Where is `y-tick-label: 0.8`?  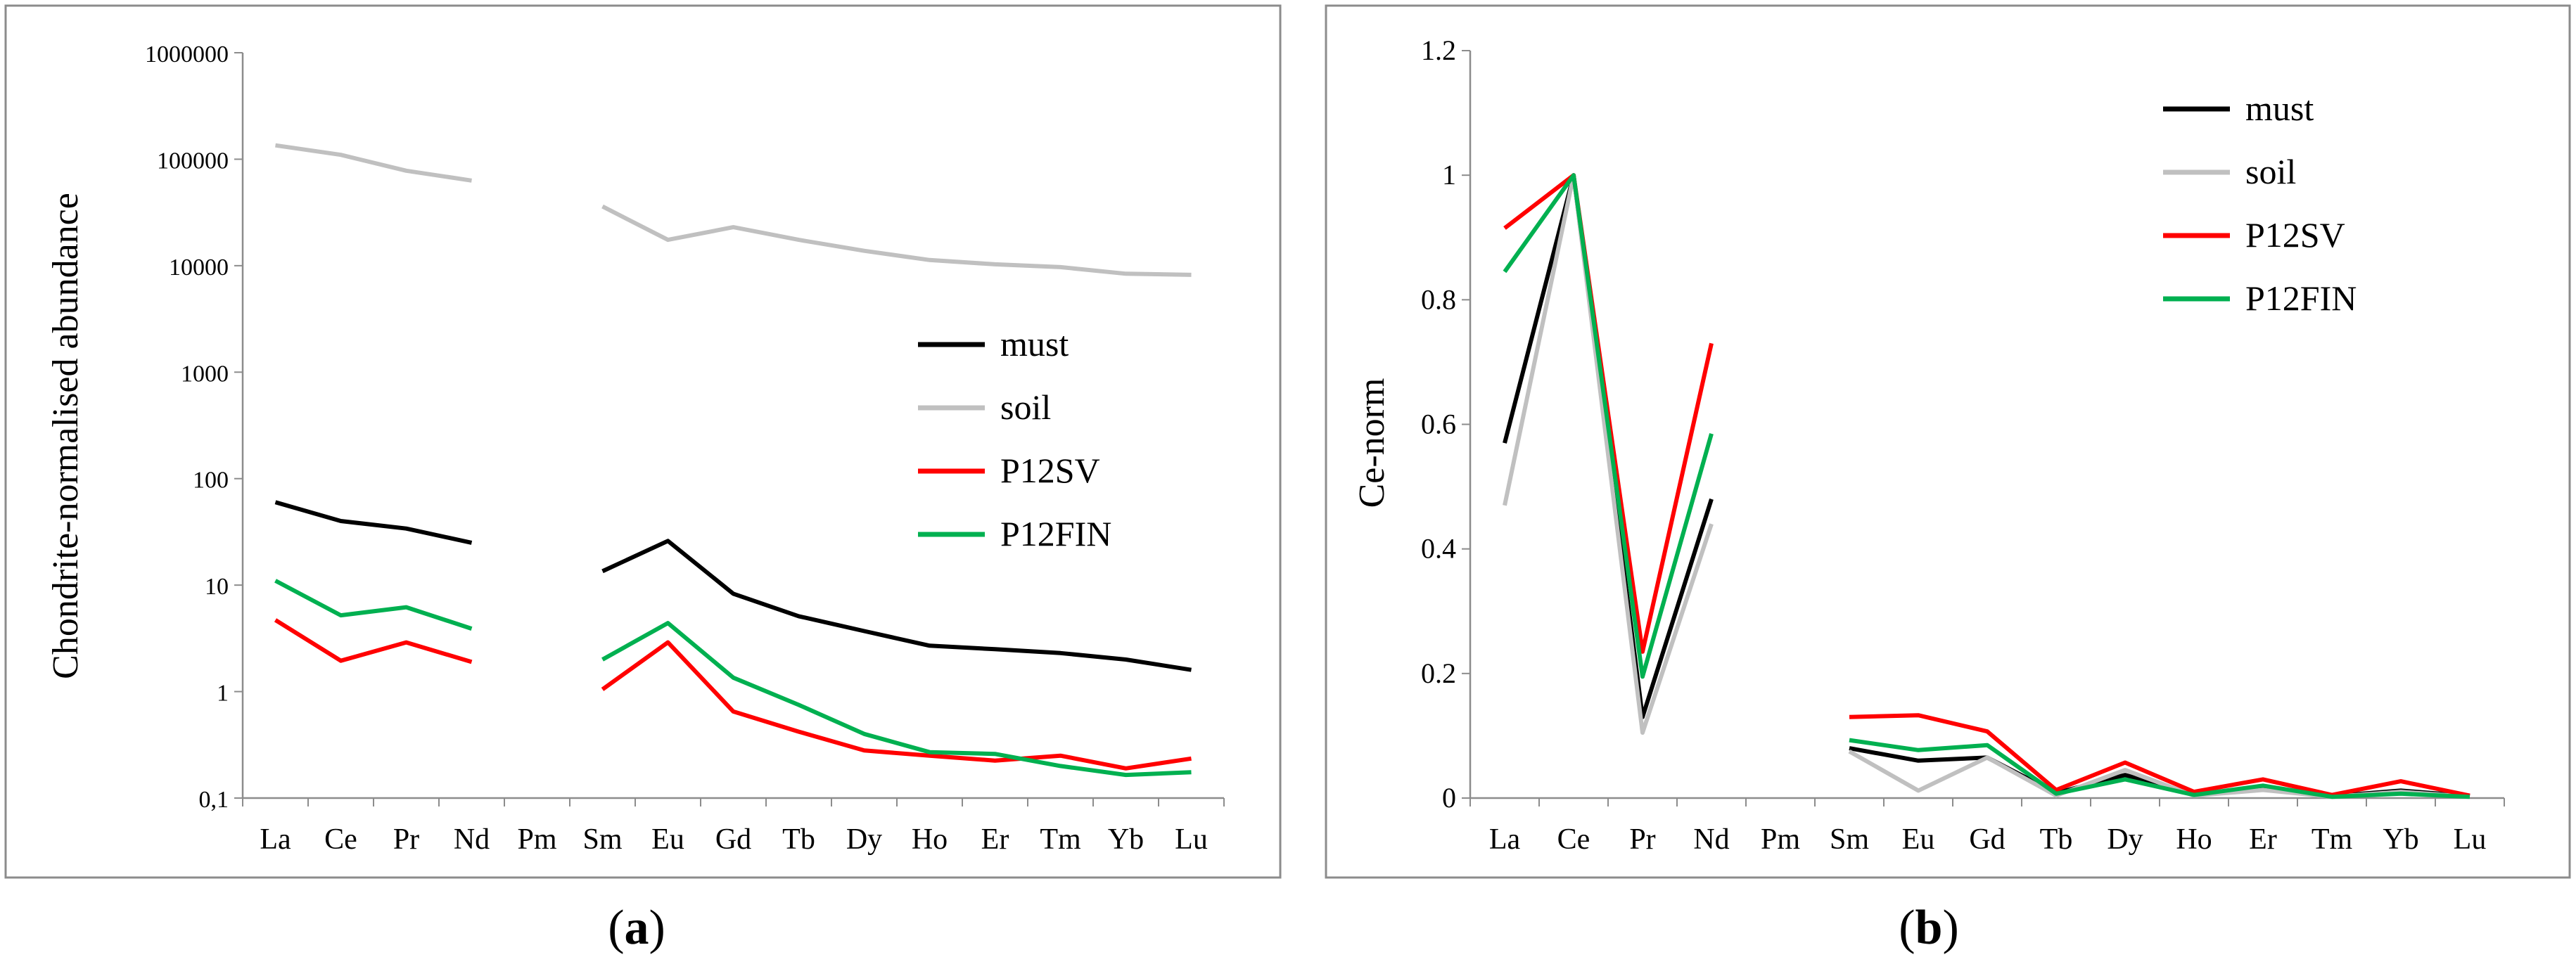
y-tick-label: 0.8 is located at coordinates (1438, 299).